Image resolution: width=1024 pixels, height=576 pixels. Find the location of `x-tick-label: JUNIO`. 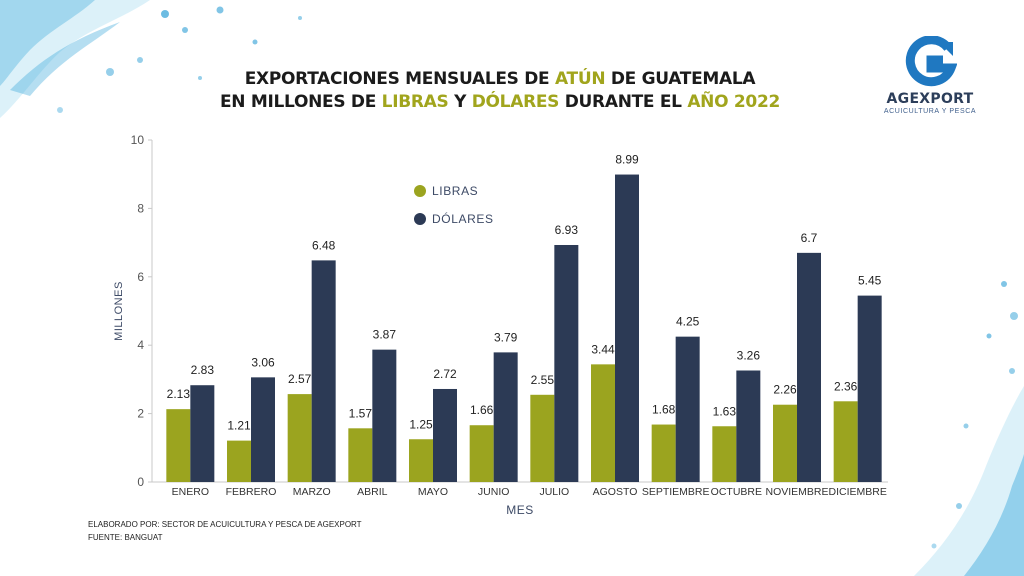

x-tick-label: JUNIO is located at coordinates (494, 492).